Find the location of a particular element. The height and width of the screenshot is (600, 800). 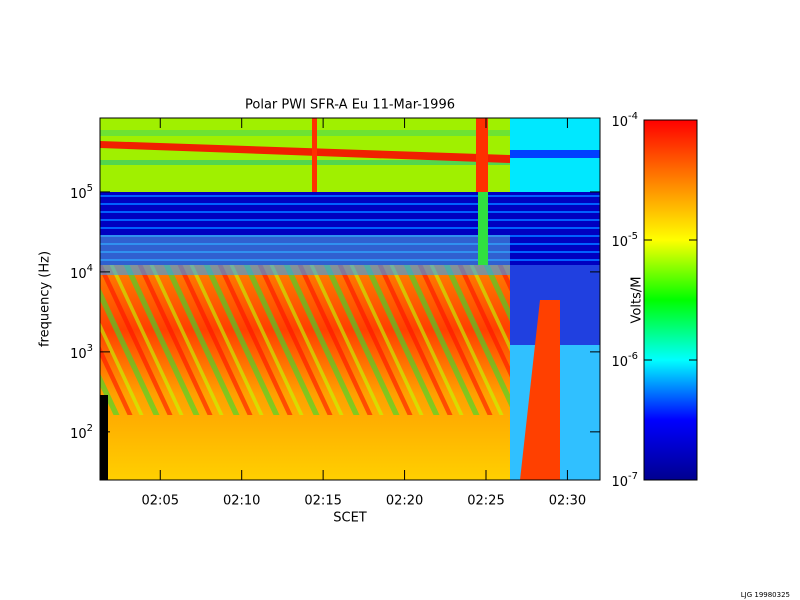

y-tick-label: 10³ is located at coordinates (81, 352).